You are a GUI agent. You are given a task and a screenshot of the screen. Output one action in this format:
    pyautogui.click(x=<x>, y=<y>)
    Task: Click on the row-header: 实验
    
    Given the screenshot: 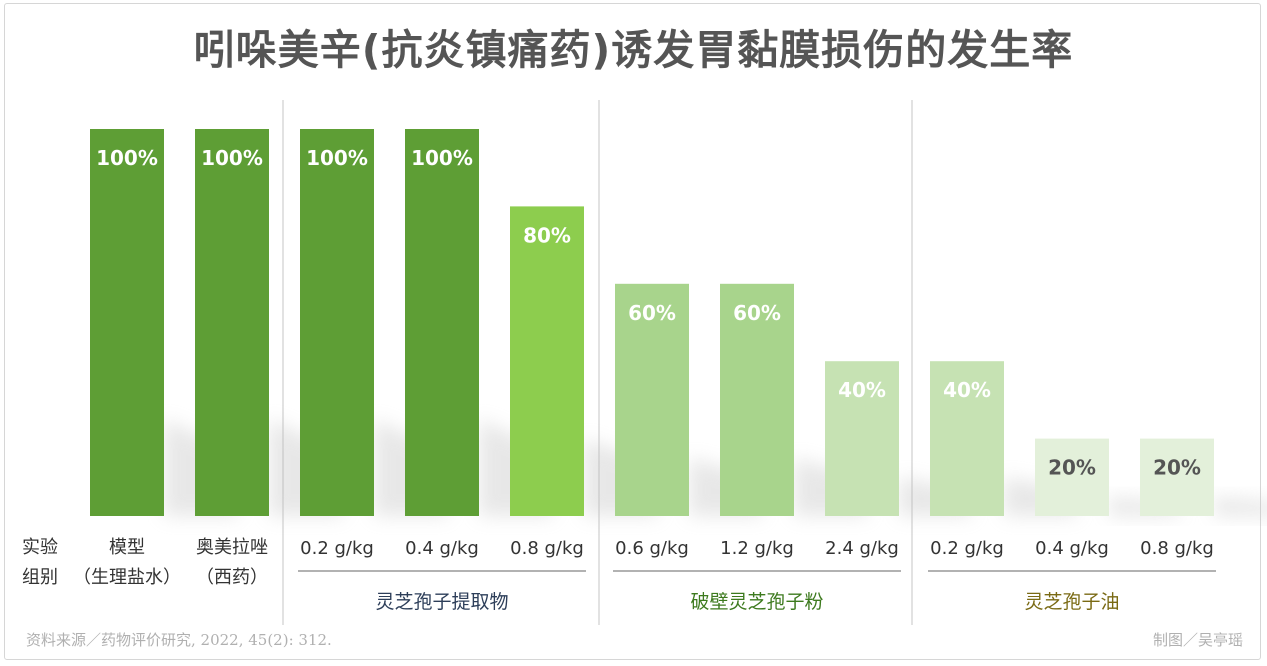 What is the action you would take?
    pyautogui.click(x=40, y=547)
    